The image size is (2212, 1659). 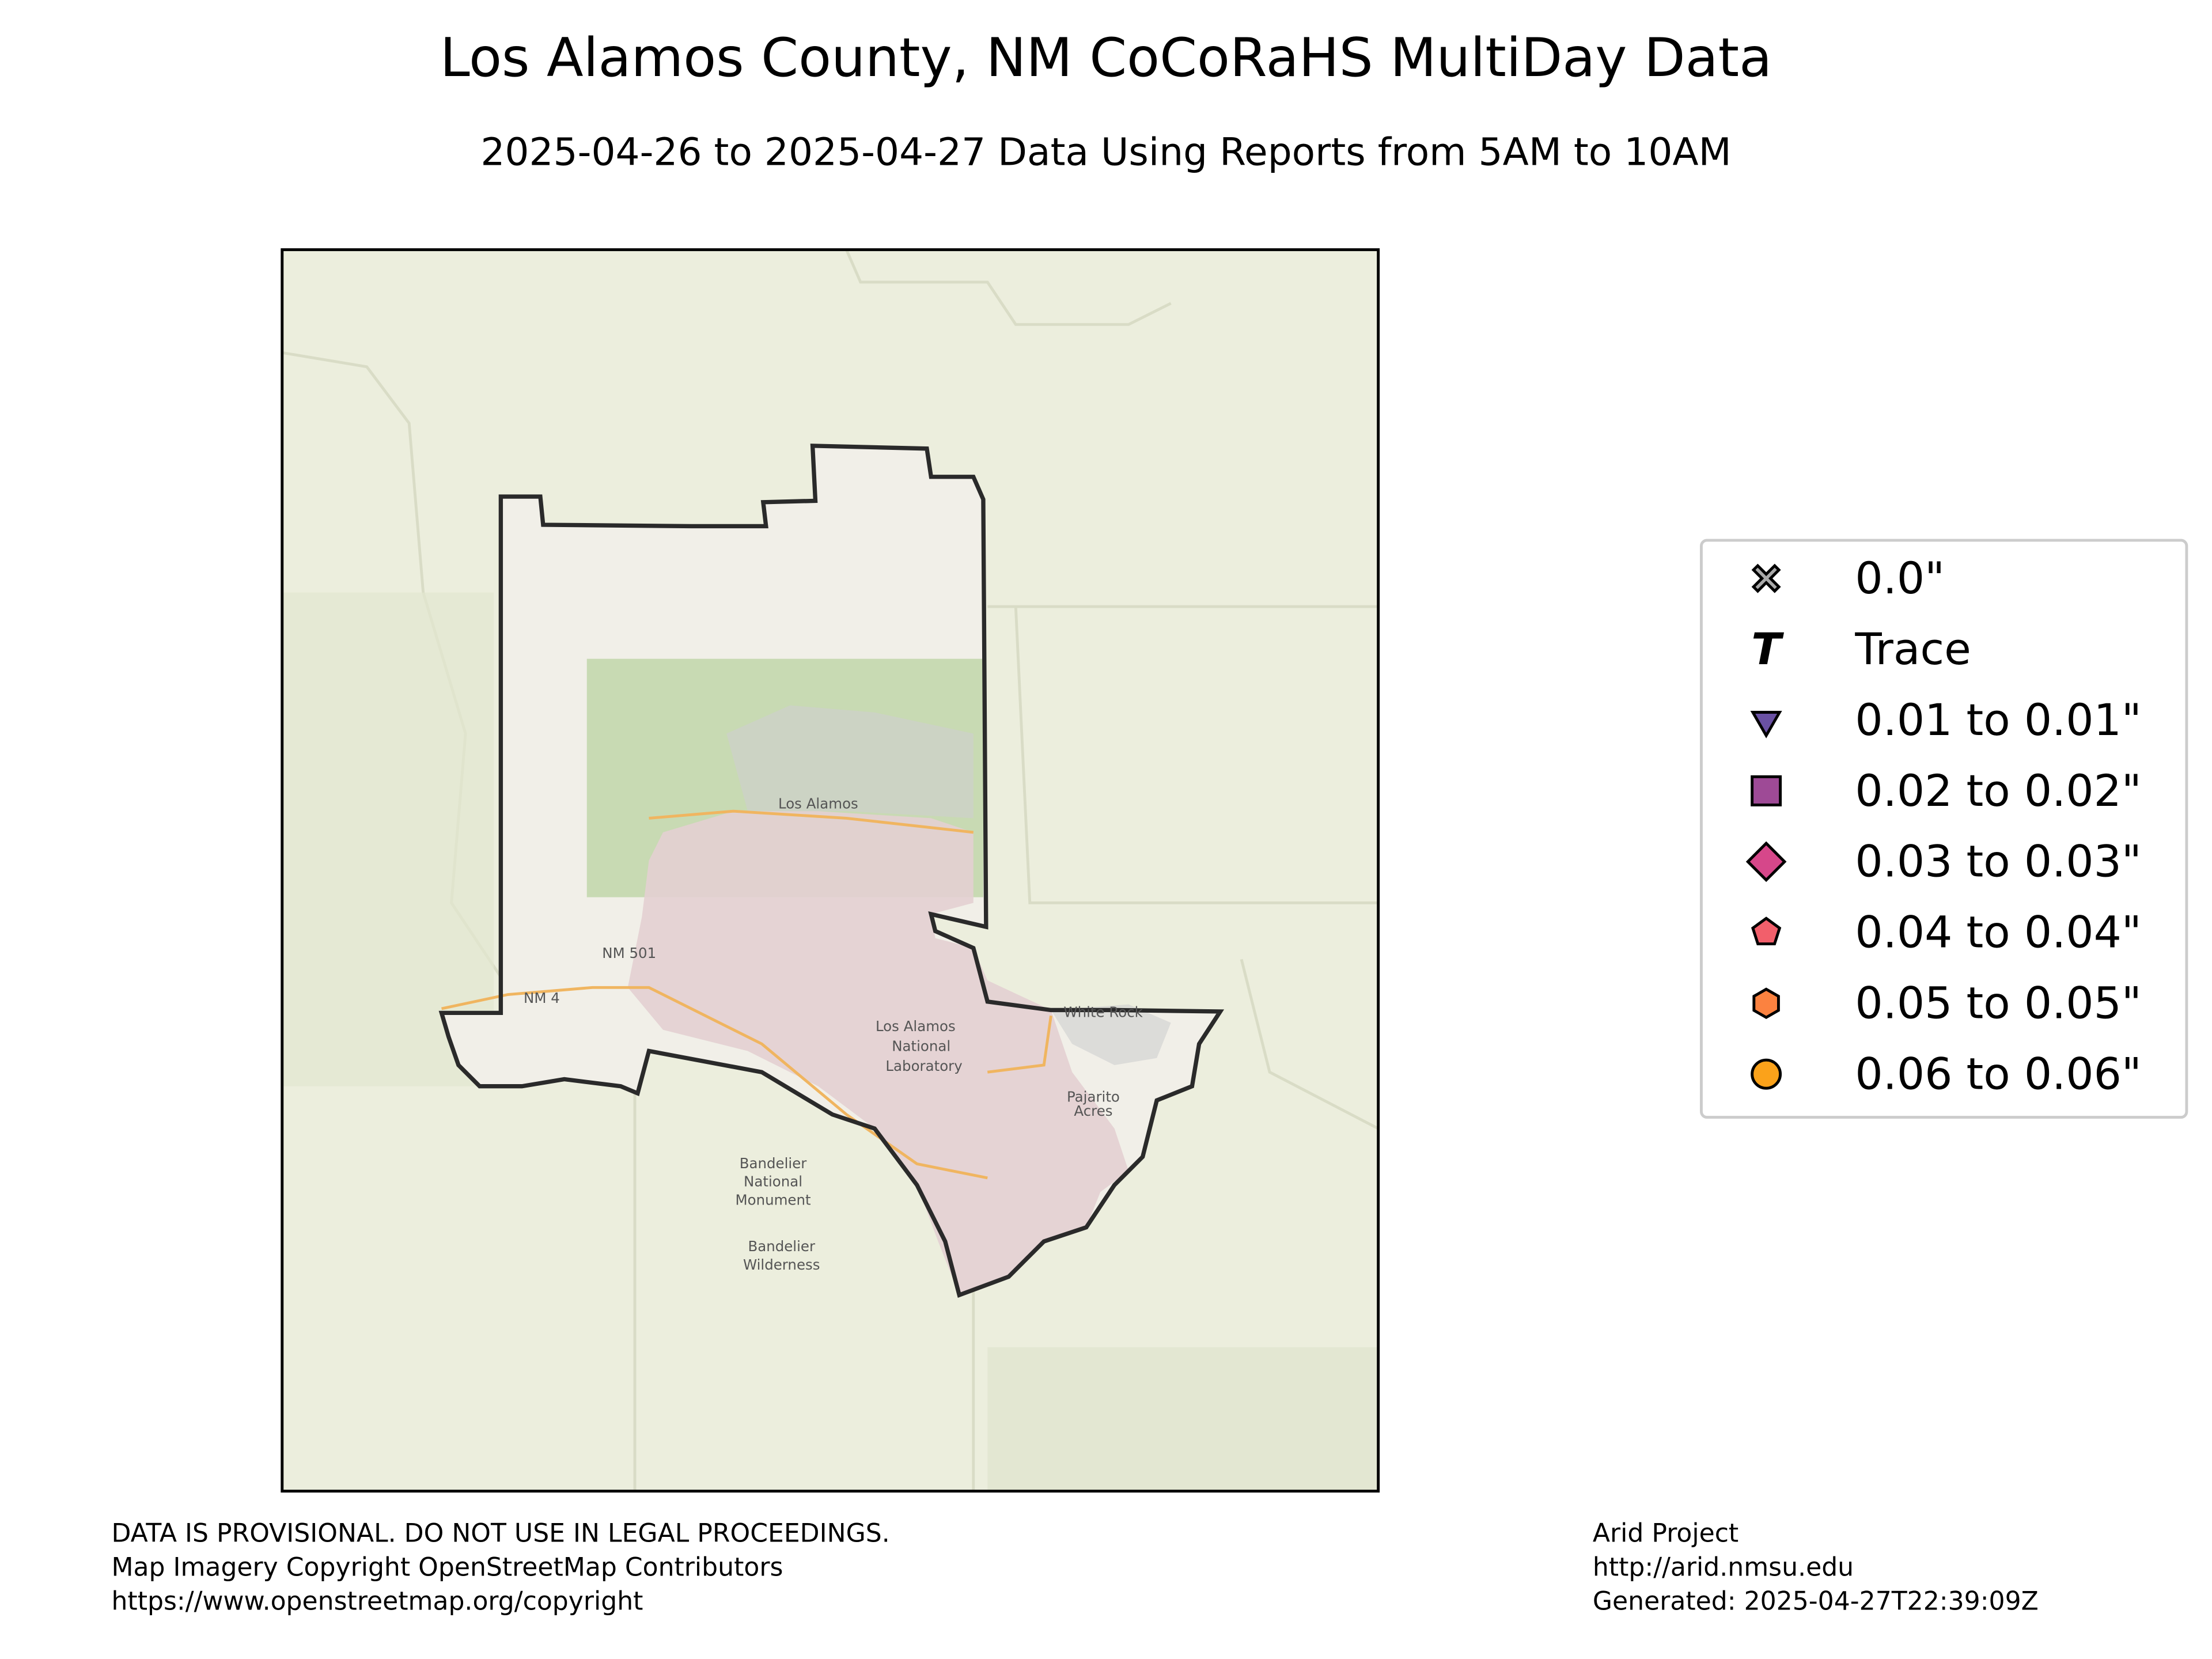 I want to click on legend-label: 0.02 to 0.02", so click(x=1998, y=791).